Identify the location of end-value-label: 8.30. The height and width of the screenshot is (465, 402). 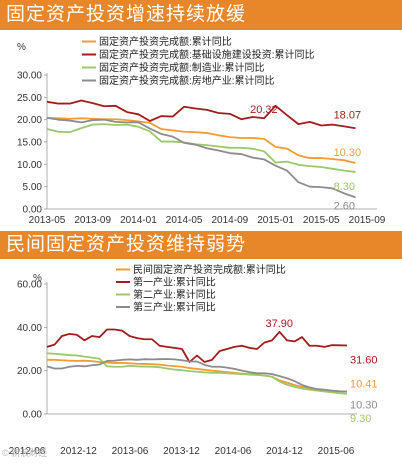
(344, 187).